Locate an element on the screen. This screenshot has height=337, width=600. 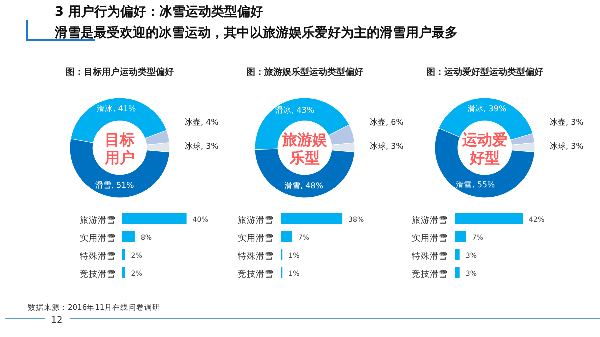
chart-title: 3 用户行为偏好：冰雪运动类型偏好 is located at coordinates (159, 12).